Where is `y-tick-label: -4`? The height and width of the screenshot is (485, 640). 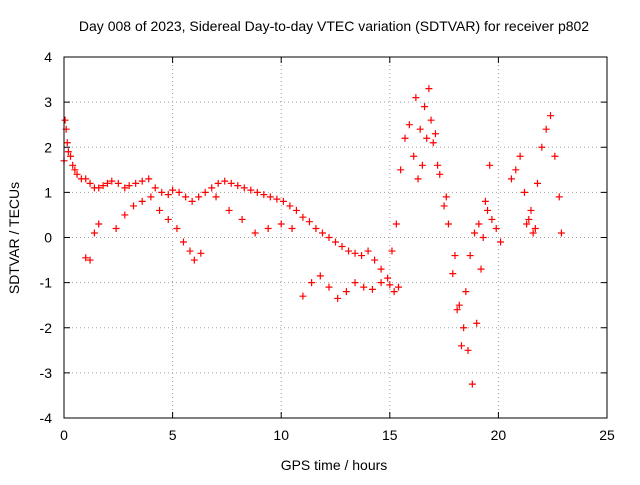 y-tick-label: -4 is located at coordinates (46, 418).